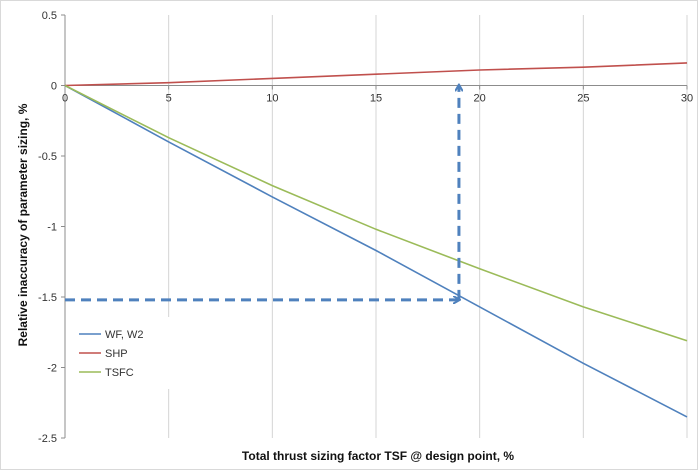  I want to click on legend-label: TSFC, so click(119, 373).